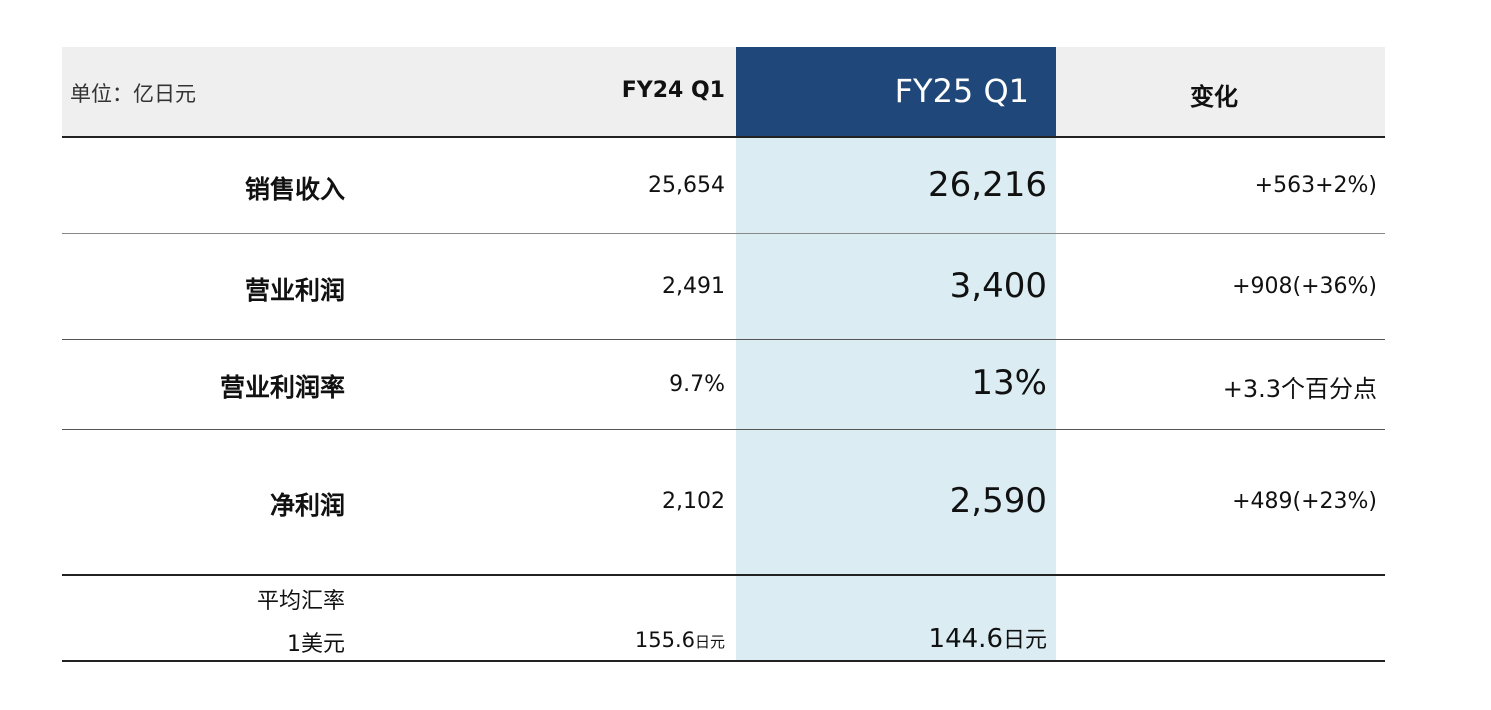  Describe the element at coordinates (300, 601) in the screenshot. I see `fx-label: 平均汇率` at that location.